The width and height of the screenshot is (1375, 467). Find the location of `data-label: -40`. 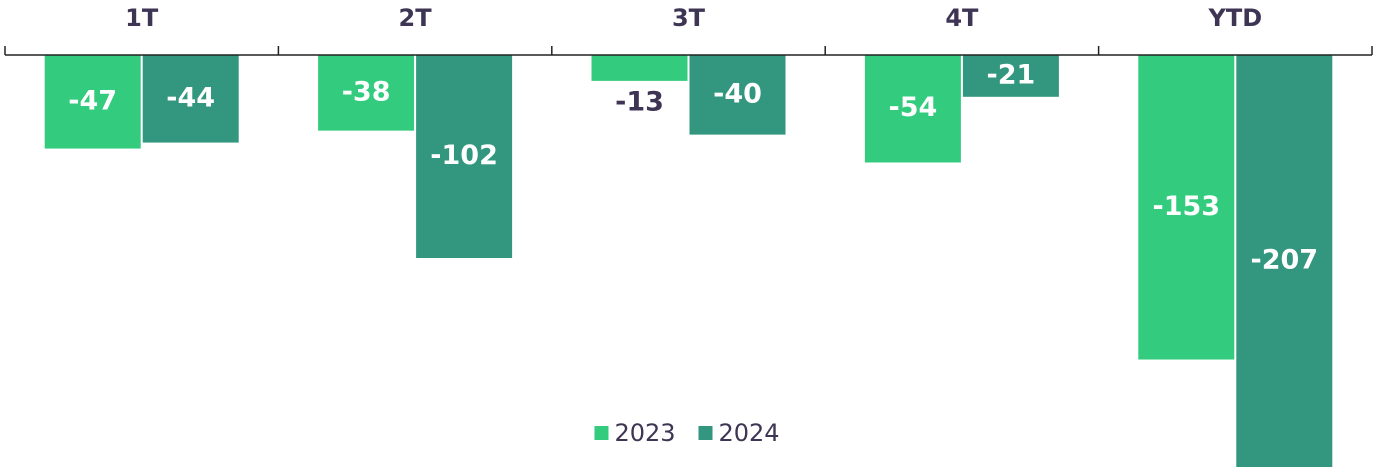

data-label: -40 is located at coordinates (737, 93).